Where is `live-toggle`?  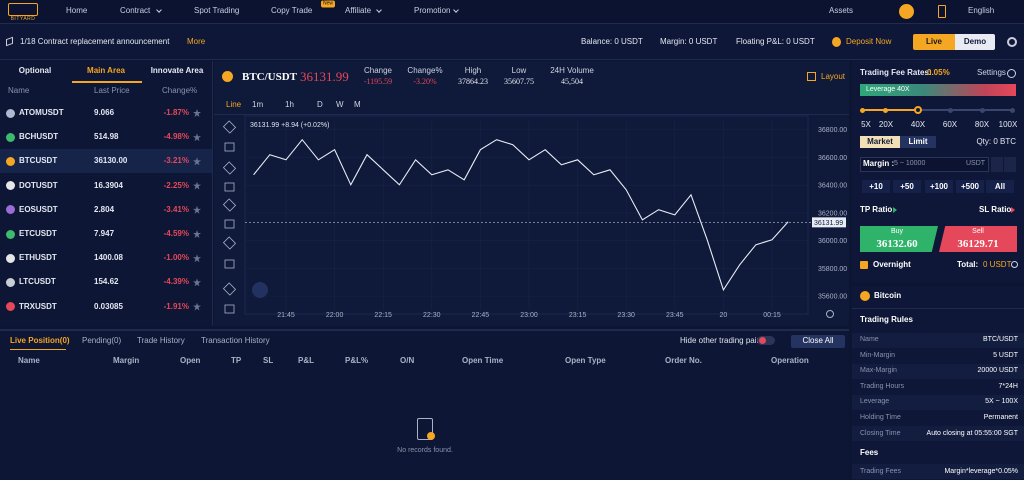 live-toggle is located at coordinates (934, 42).